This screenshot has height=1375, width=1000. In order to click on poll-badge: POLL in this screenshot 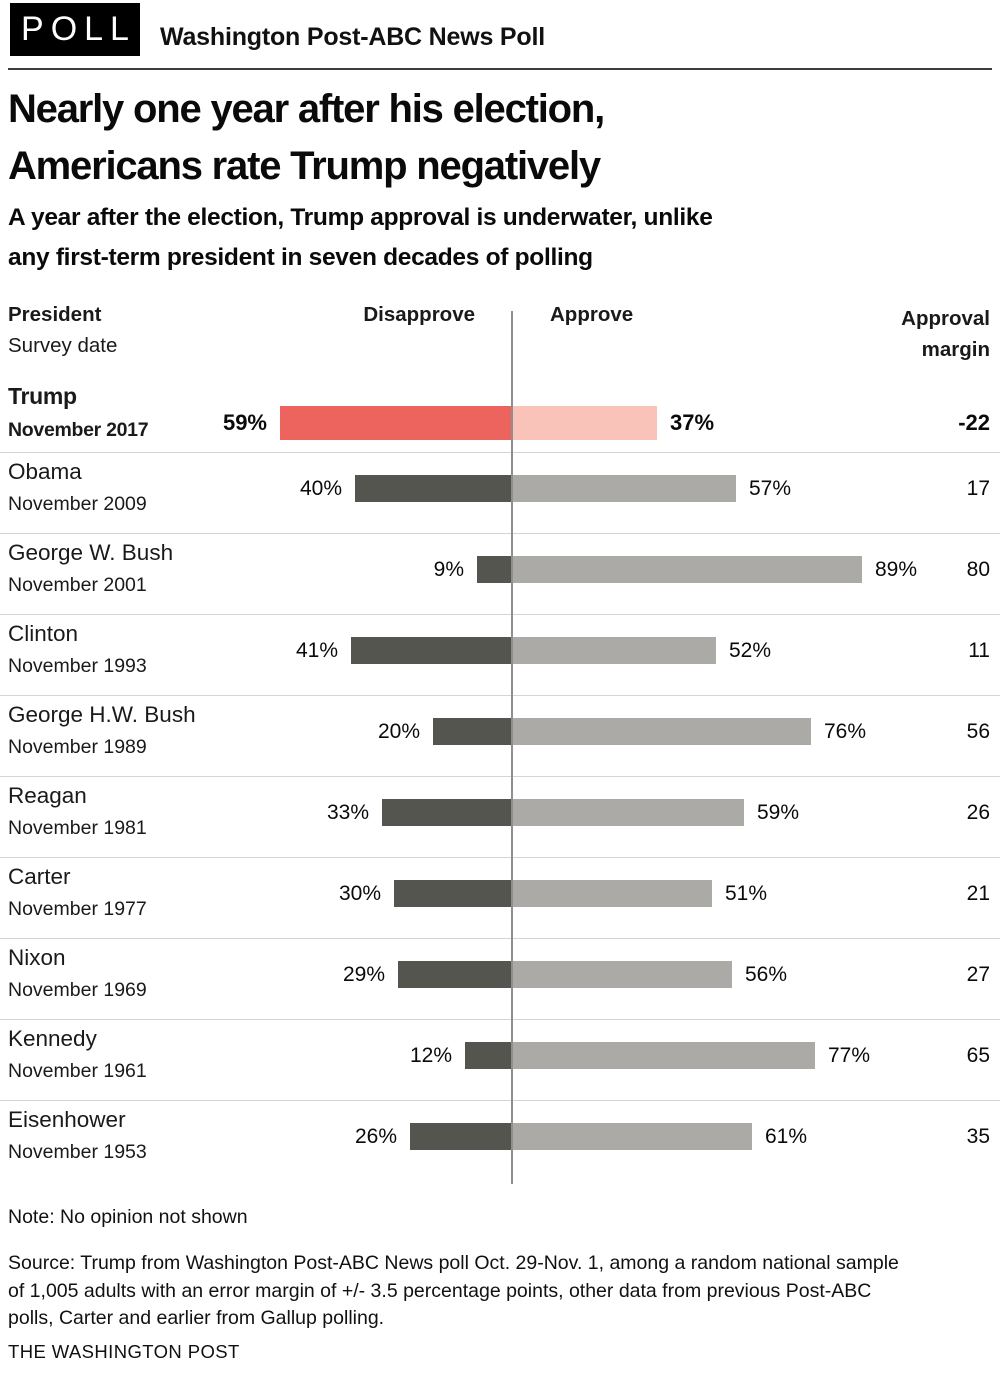, I will do `click(75, 29)`.